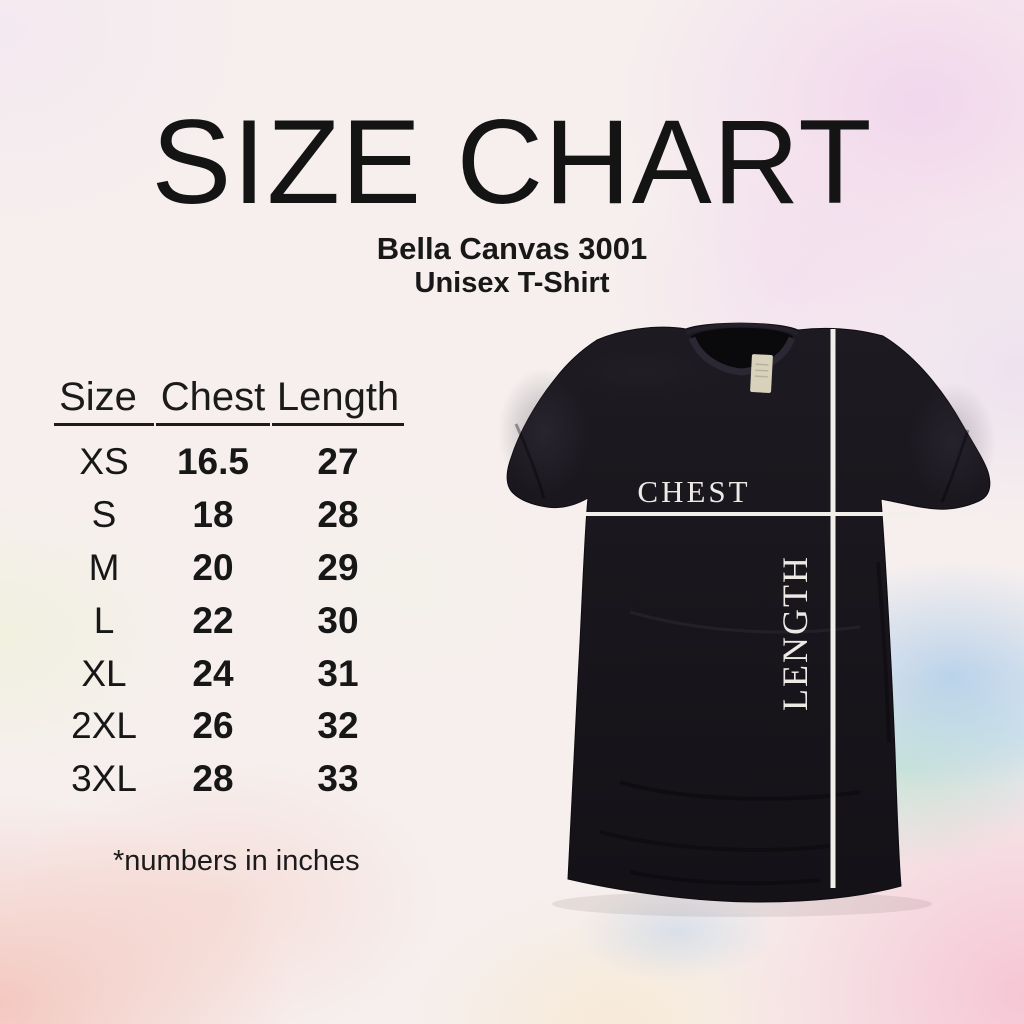 Image resolution: width=1024 pixels, height=1024 pixels. What do you see at coordinates (693, 491) in the screenshot?
I see `chest-label: CHEST` at bounding box center [693, 491].